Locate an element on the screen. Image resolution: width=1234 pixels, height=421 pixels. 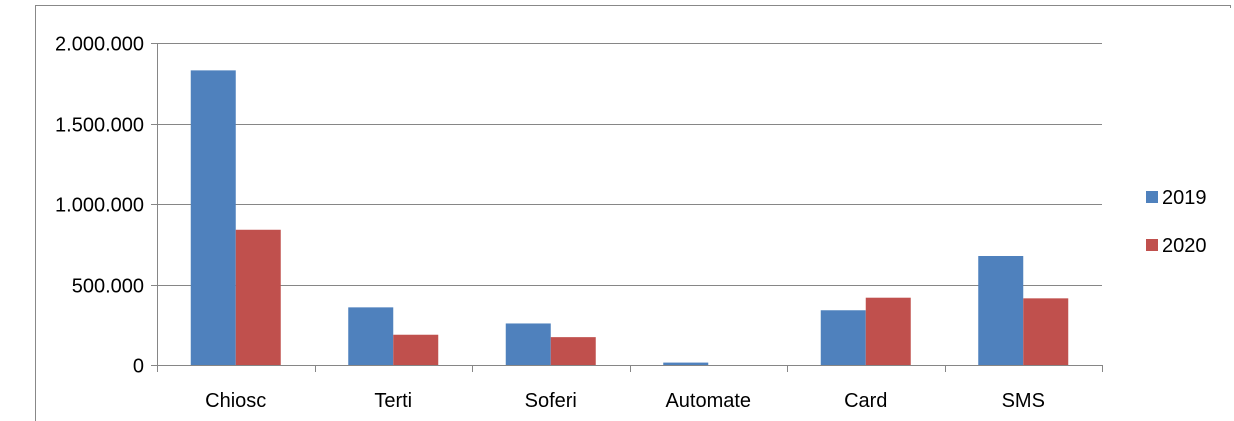
legend-swatch-2019 is located at coordinates (1152, 197).